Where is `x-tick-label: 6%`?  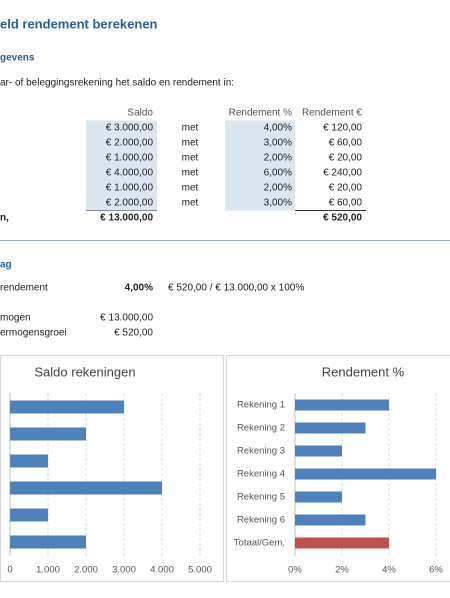 x-tick-label: 6% is located at coordinates (436, 570).